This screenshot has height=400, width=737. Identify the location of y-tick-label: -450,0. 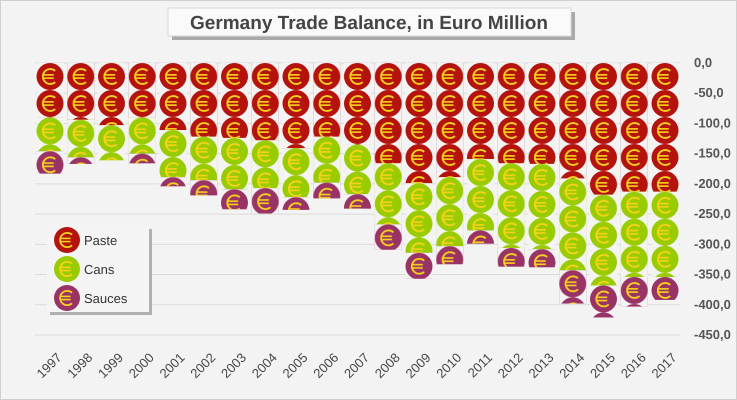
(712, 334).